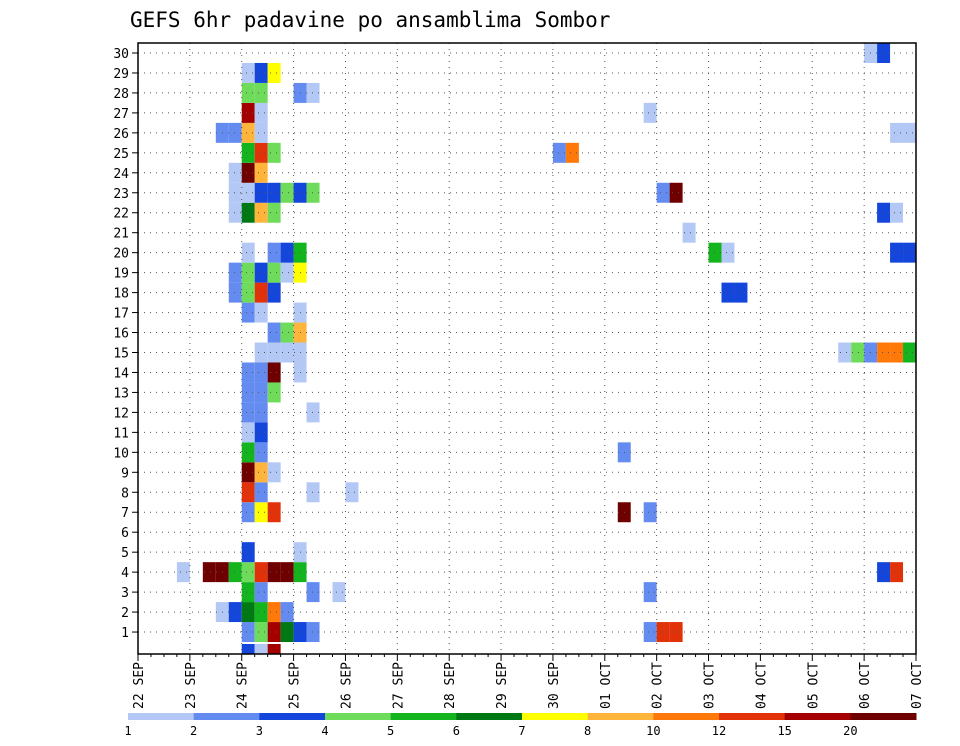  What do you see at coordinates (606, 685) in the screenshot?
I see `x-tick-label: 01 OCT` at bounding box center [606, 685].